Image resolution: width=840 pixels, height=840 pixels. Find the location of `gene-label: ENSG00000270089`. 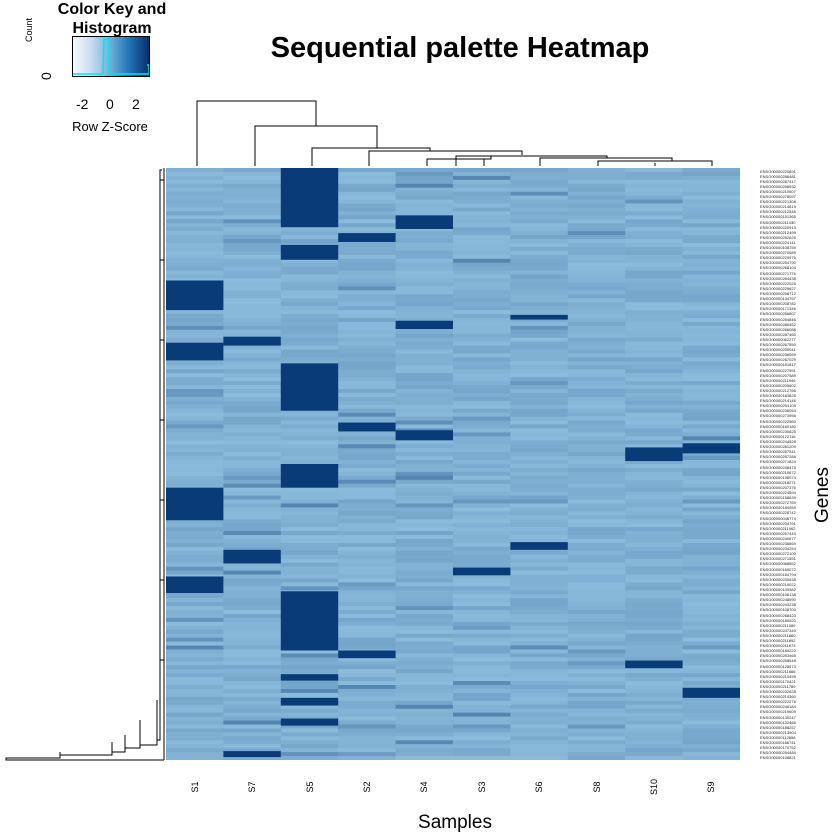

gene-label: ENSG00000270089 is located at coordinates (778, 253).